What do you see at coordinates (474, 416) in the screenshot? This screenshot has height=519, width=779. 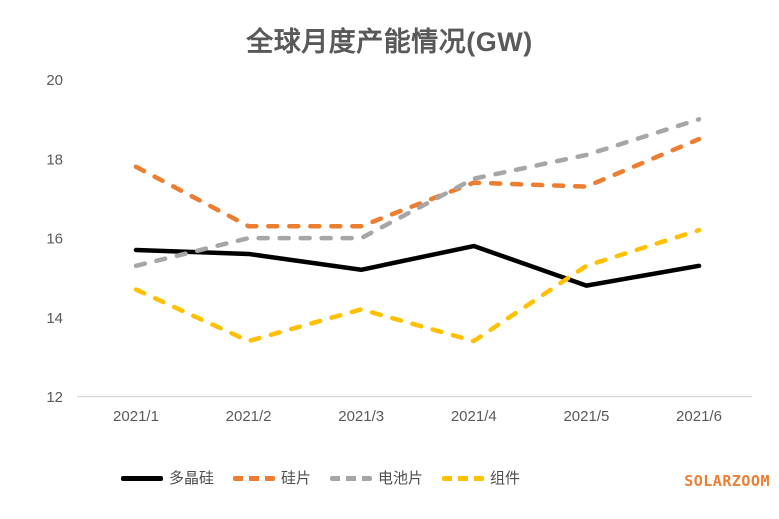 I see `x-axis-tick-label: 2021/4` at bounding box center [474, 416].